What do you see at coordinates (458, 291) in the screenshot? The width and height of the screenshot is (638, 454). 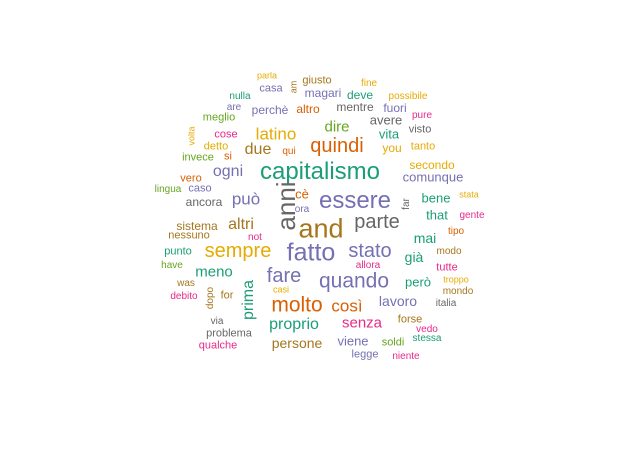 I see `word-mondo: mondo` at bounding box center [458, 291].